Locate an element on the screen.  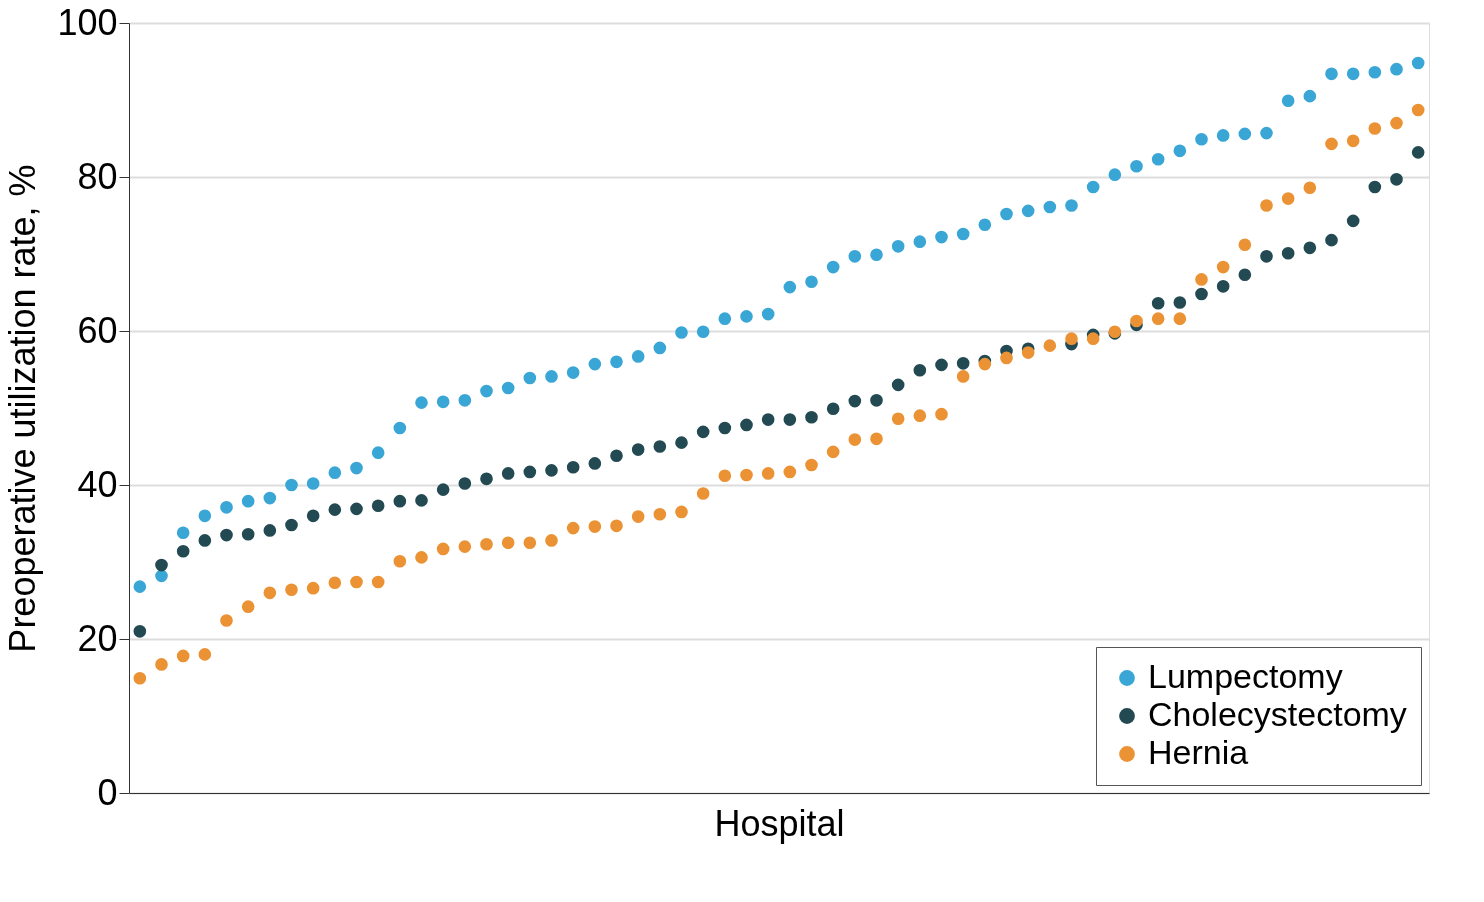
y-tick-label: 80 is located at coordinates (97, 176).